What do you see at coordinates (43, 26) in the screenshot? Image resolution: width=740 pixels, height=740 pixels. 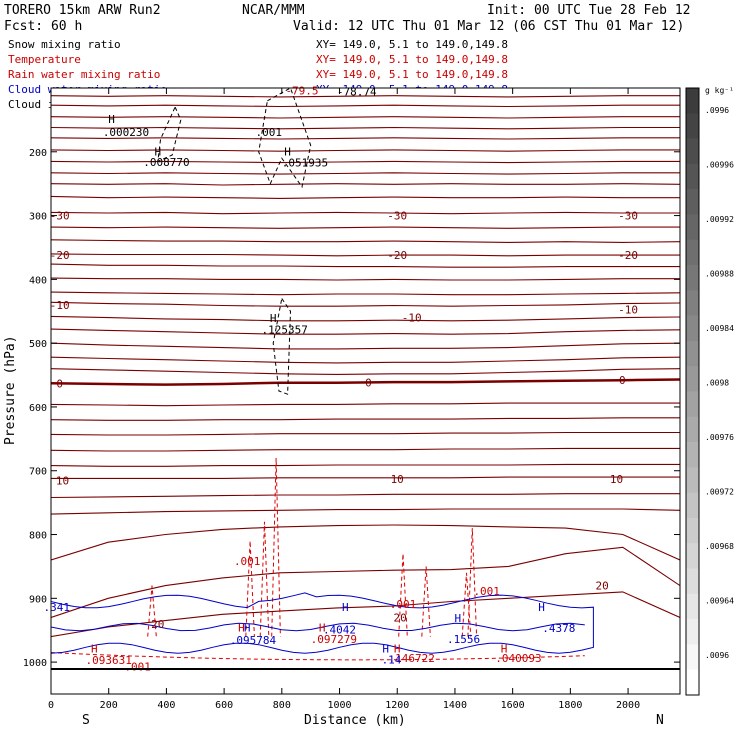 I see `forecast-hour: Fcst: 60 h` at bounding box center [43, 26].